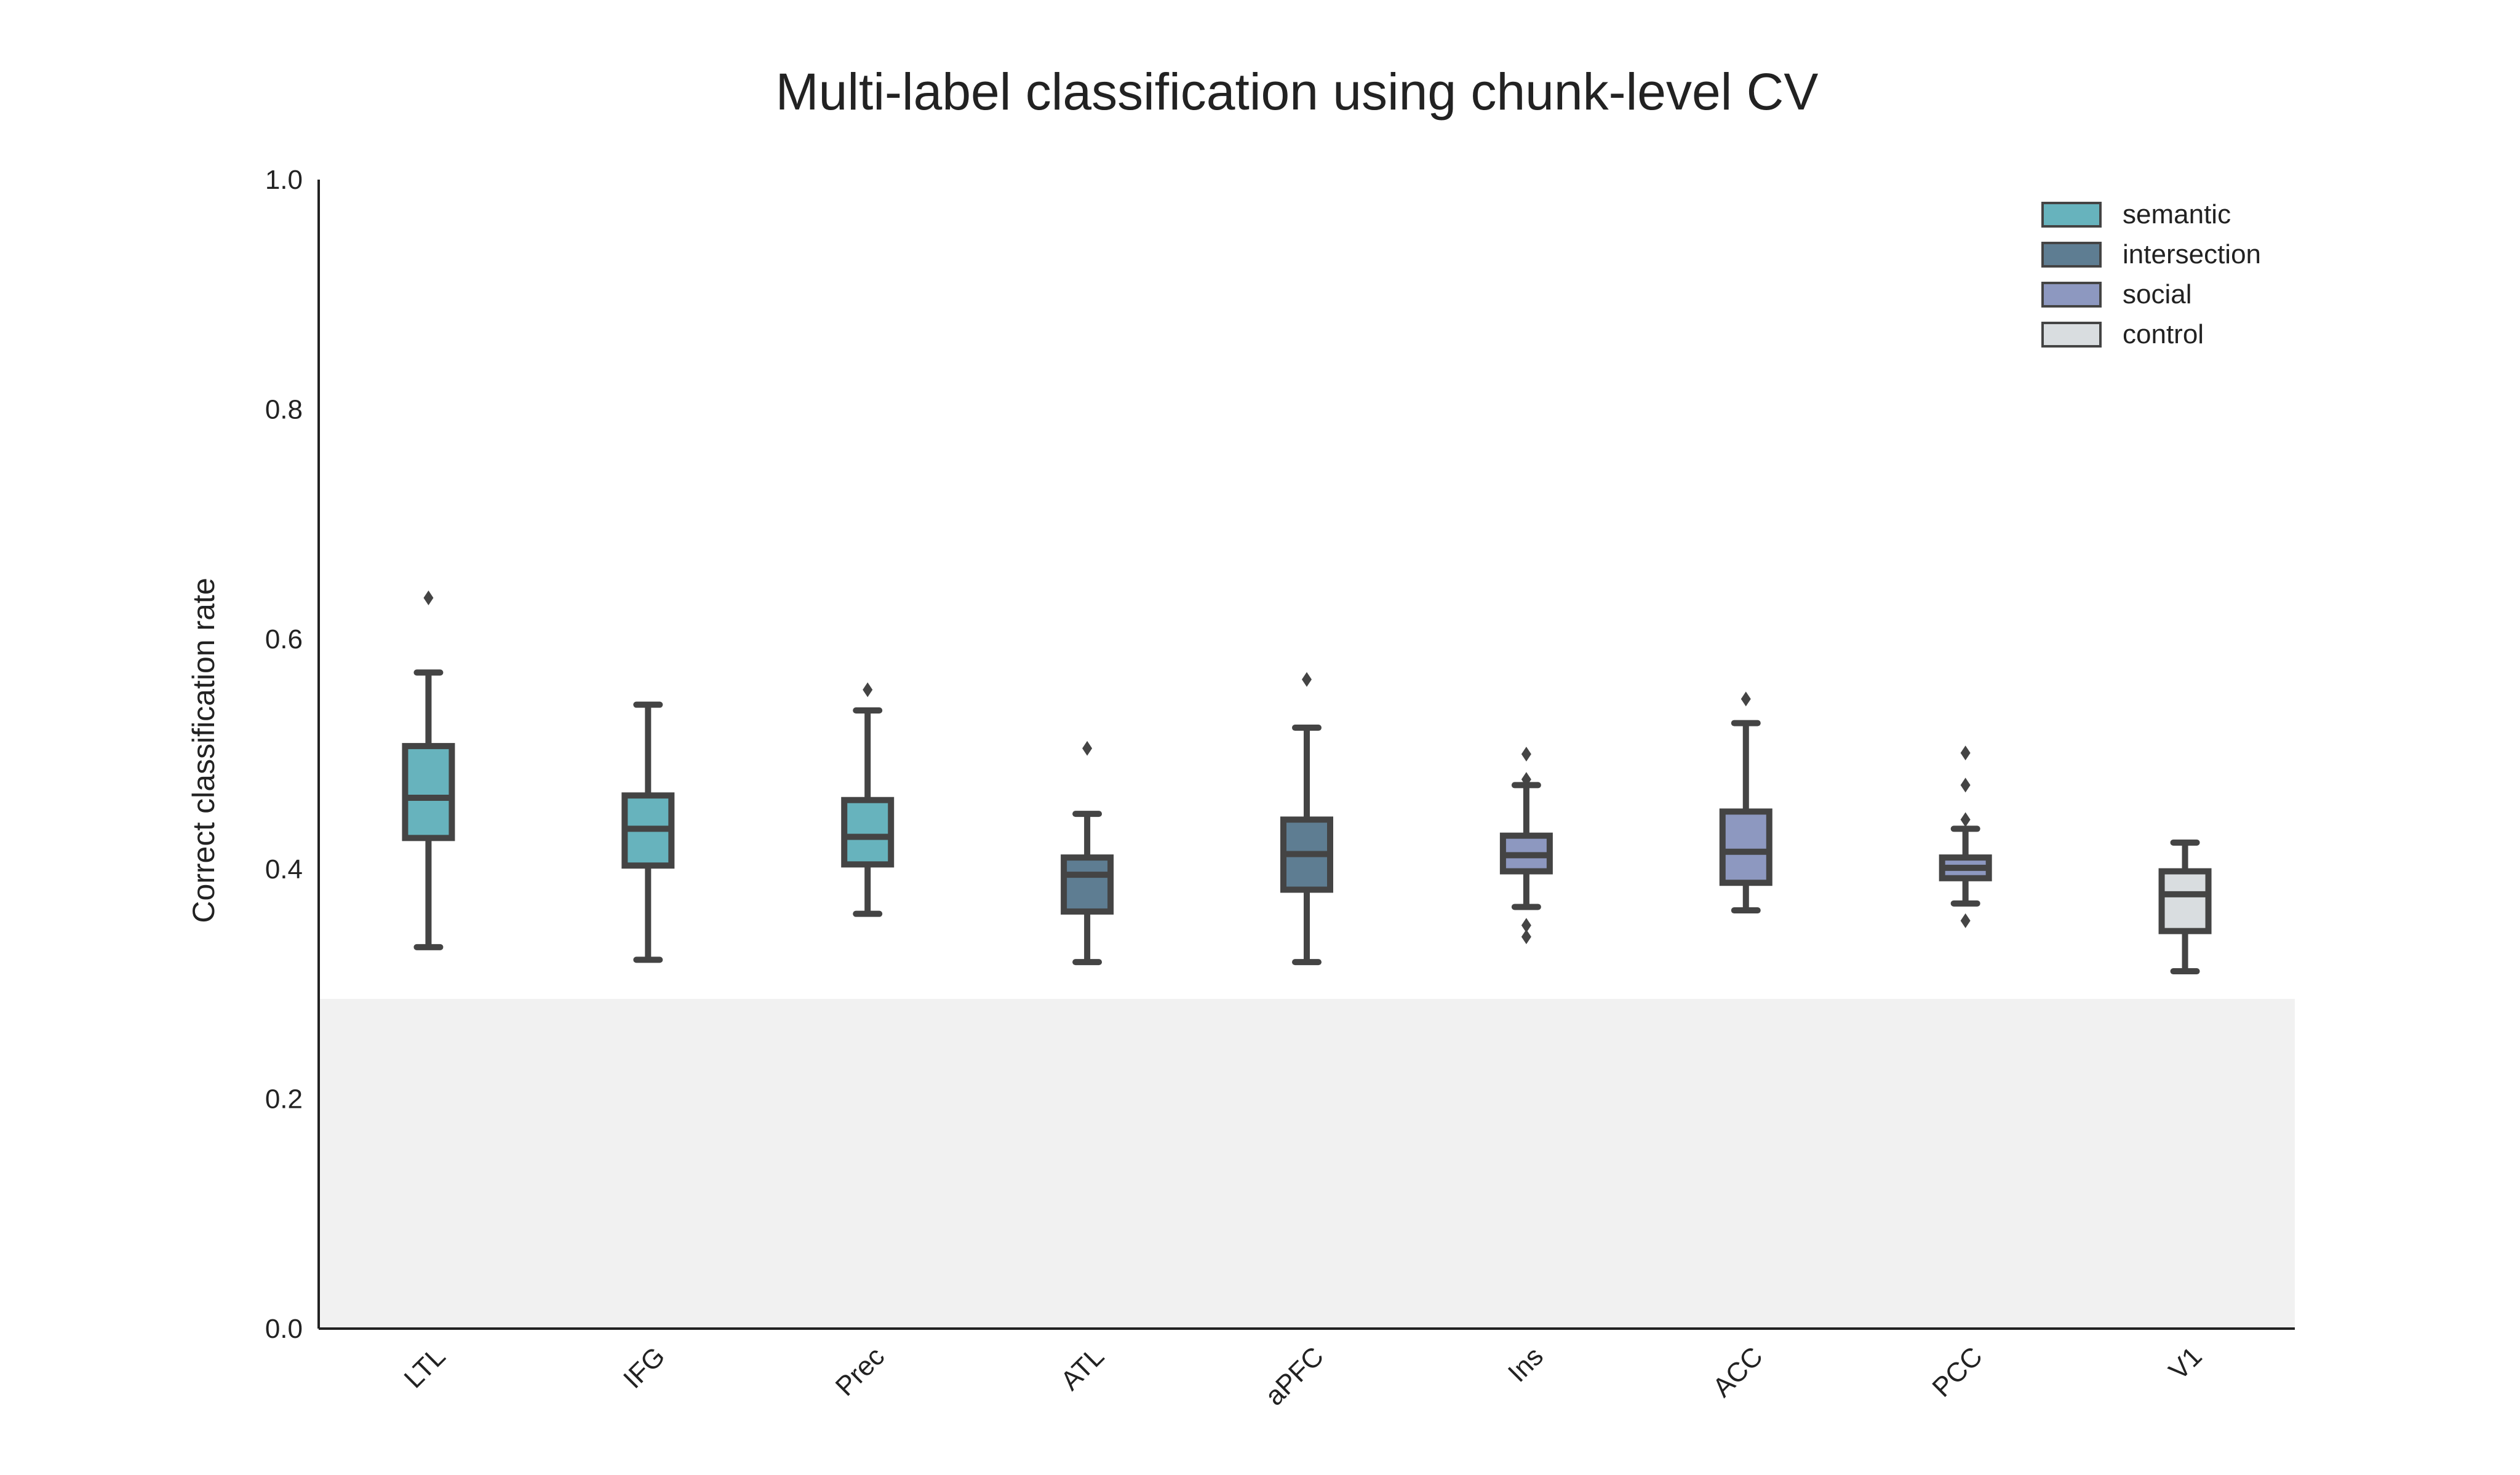 This screenshot has height=1475, width=2520. I want to click on x-tick-label: aPFC, so click(1294, 1376).